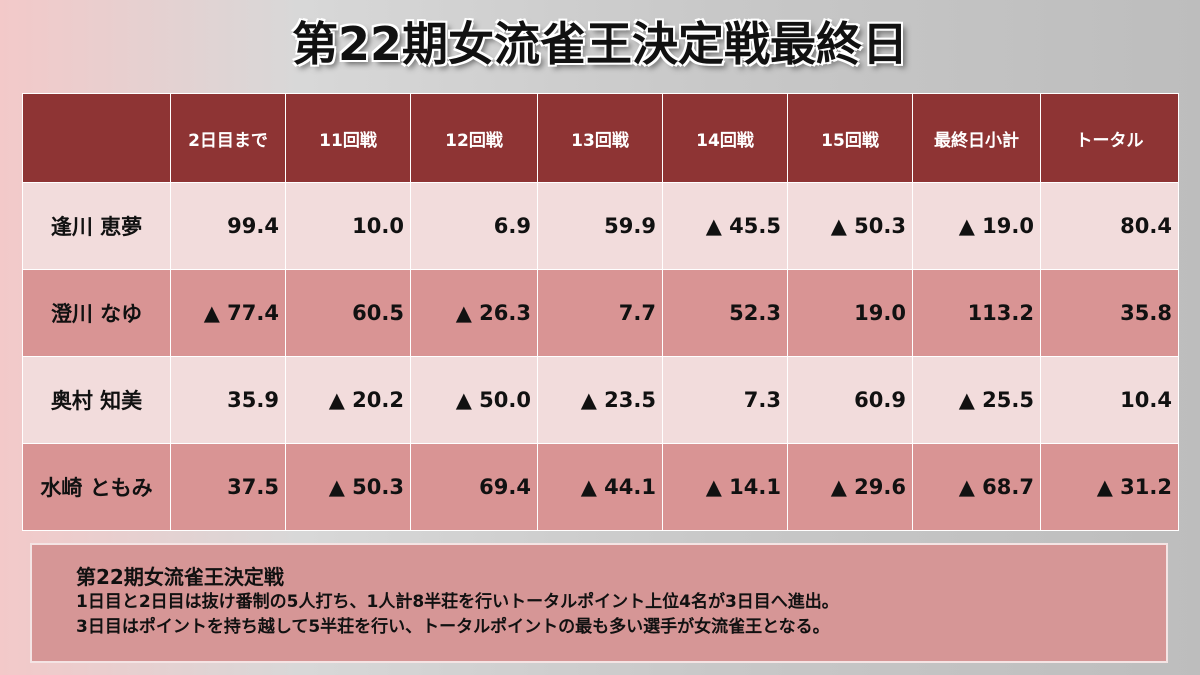  Describe the element at coordinates (976, 226) in the screenshot. I see `score-cell: ▲ 19.0` at that location.